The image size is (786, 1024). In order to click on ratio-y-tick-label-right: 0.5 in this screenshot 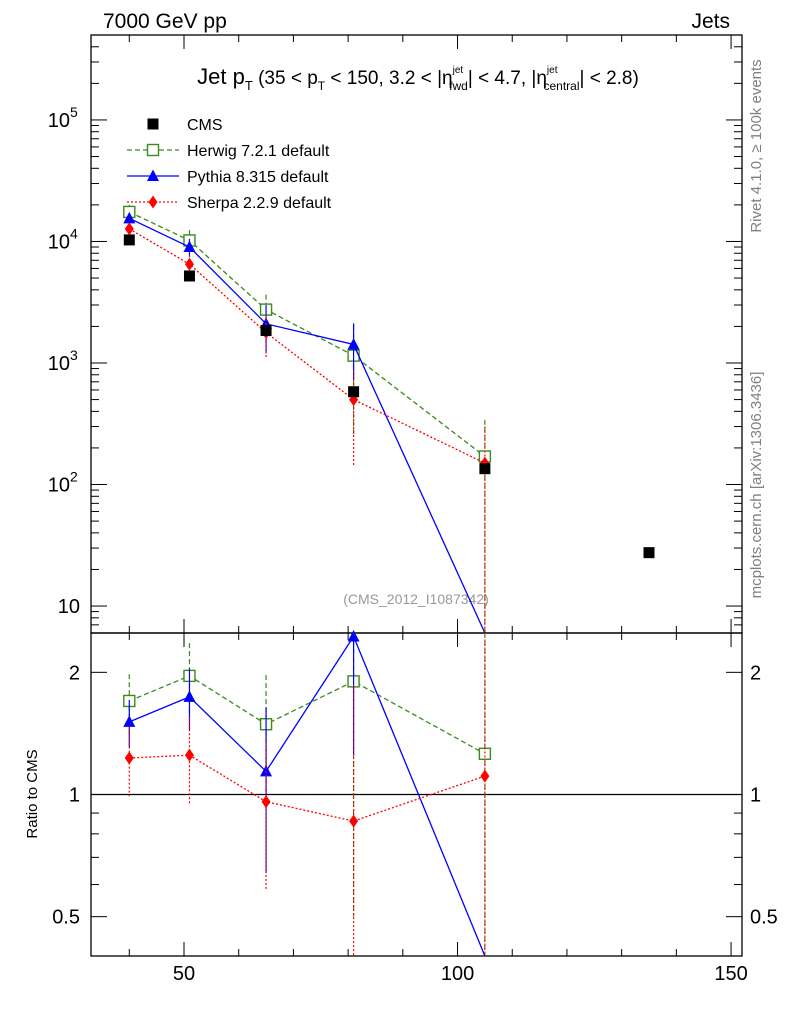, I will do `click(764, 918)`.